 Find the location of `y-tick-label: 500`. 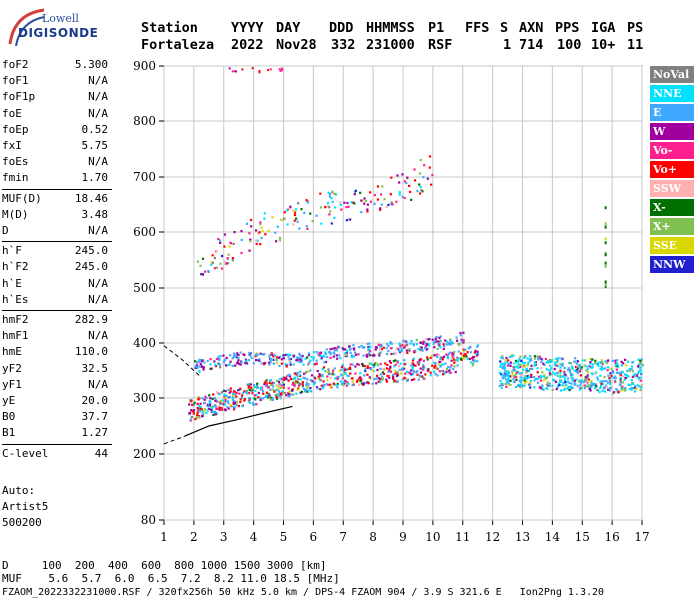

y-tick-label: 500 is located at coordinates (144, 288).